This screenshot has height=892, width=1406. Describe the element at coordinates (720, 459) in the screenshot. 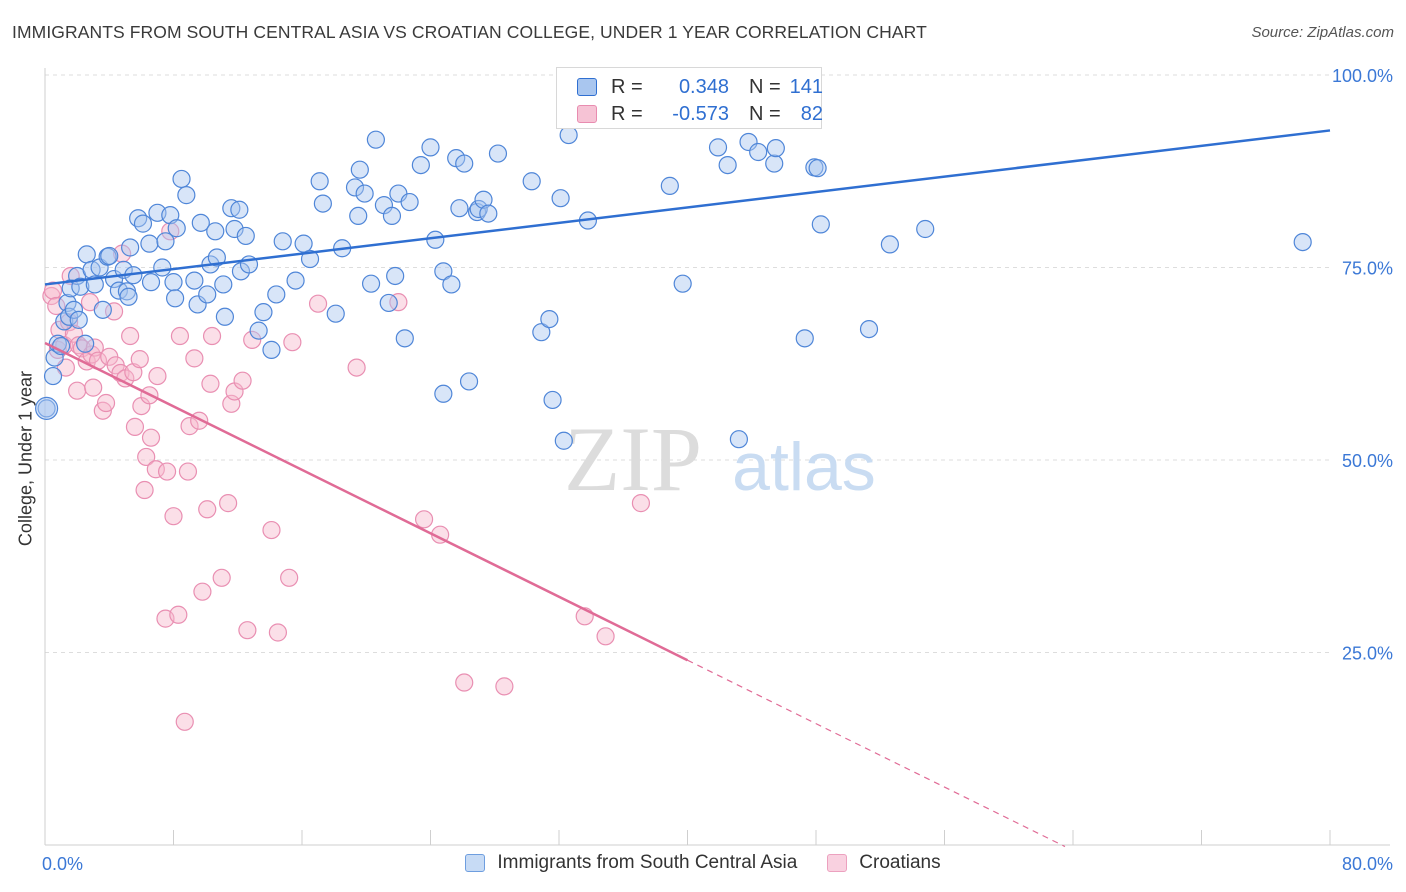

I see `watermark: ZIP atlas` at that location.